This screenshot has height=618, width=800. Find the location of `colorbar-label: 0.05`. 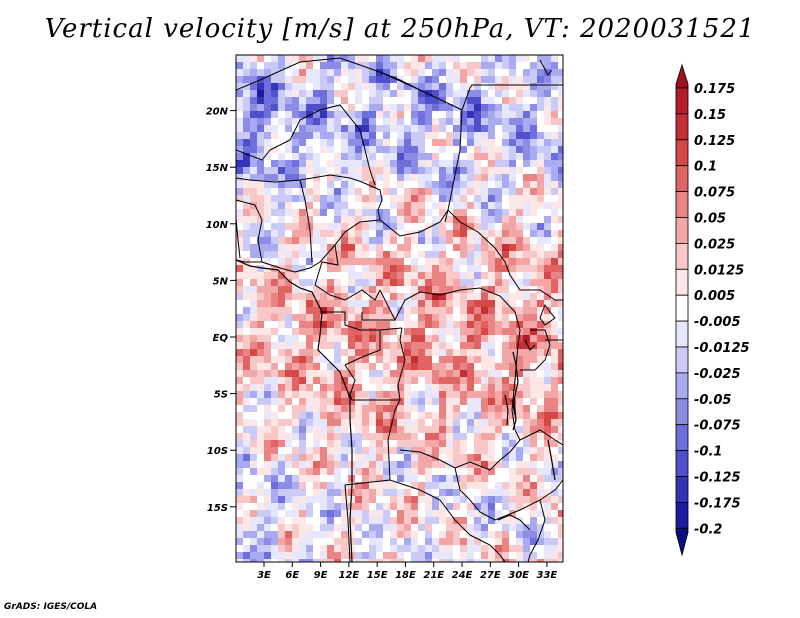

colorbar-label: 0.05 is located at coordinates (710, 219).